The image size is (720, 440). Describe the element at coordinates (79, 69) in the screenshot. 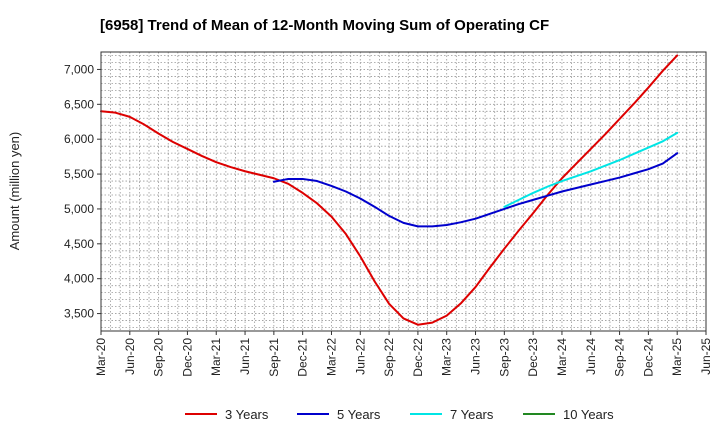

I see `y-tick-label: 7,000` at that location.